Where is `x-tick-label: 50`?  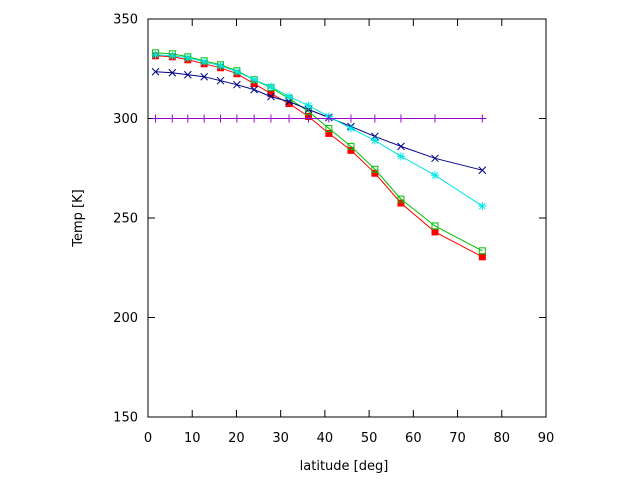 x-tick-label: 50 is located at coordinates (369, 438).